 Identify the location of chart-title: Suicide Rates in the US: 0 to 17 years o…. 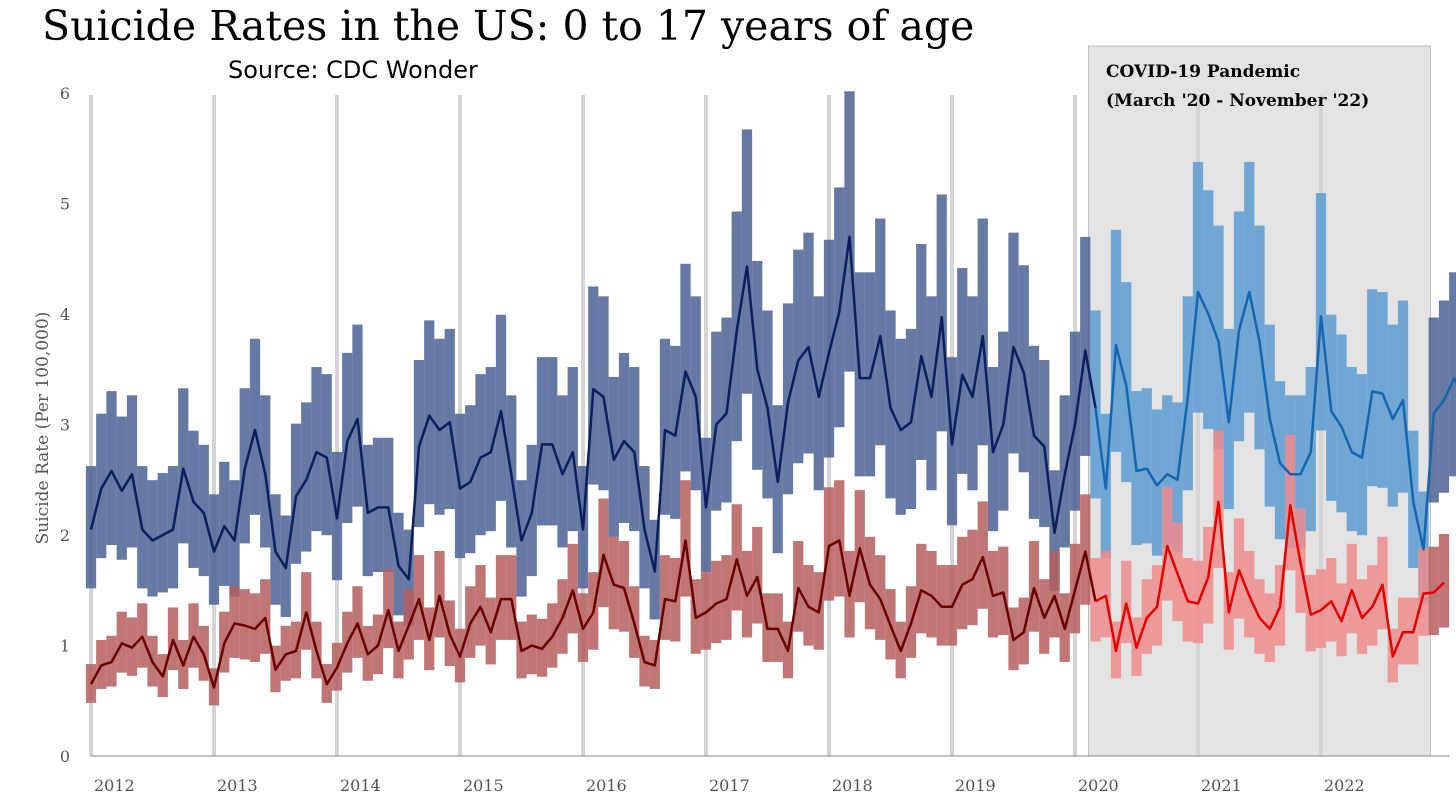
(508, 26).